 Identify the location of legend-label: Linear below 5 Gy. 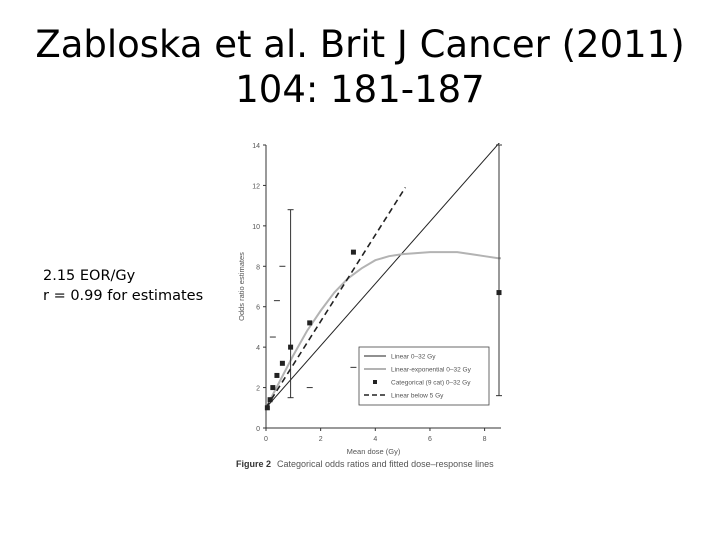
(417, 396).